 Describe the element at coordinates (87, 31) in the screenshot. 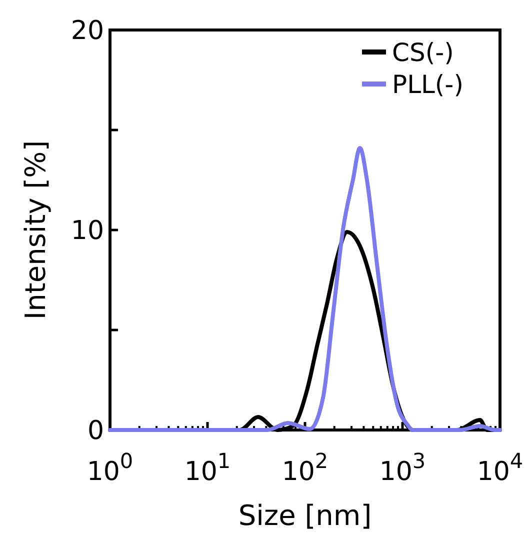

I see `y-tick-label: 20` at that location.